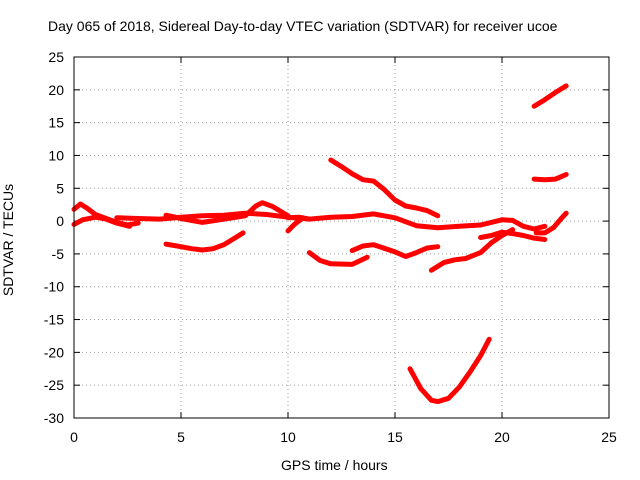  What do you see at coordinates (74, 437) in the screenshot?
I see `x-tick-label: 0` at bounding box center [74, 437].